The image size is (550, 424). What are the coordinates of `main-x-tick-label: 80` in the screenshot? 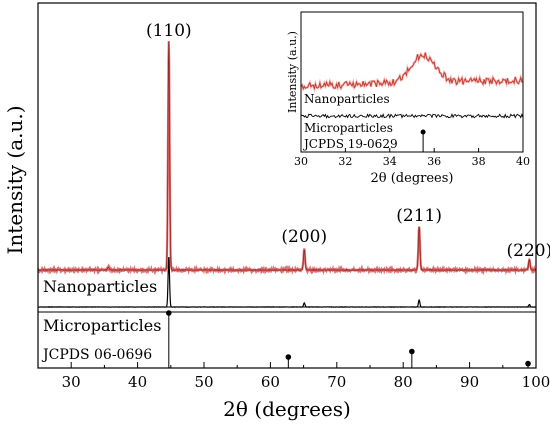 It's located at (403, 382).